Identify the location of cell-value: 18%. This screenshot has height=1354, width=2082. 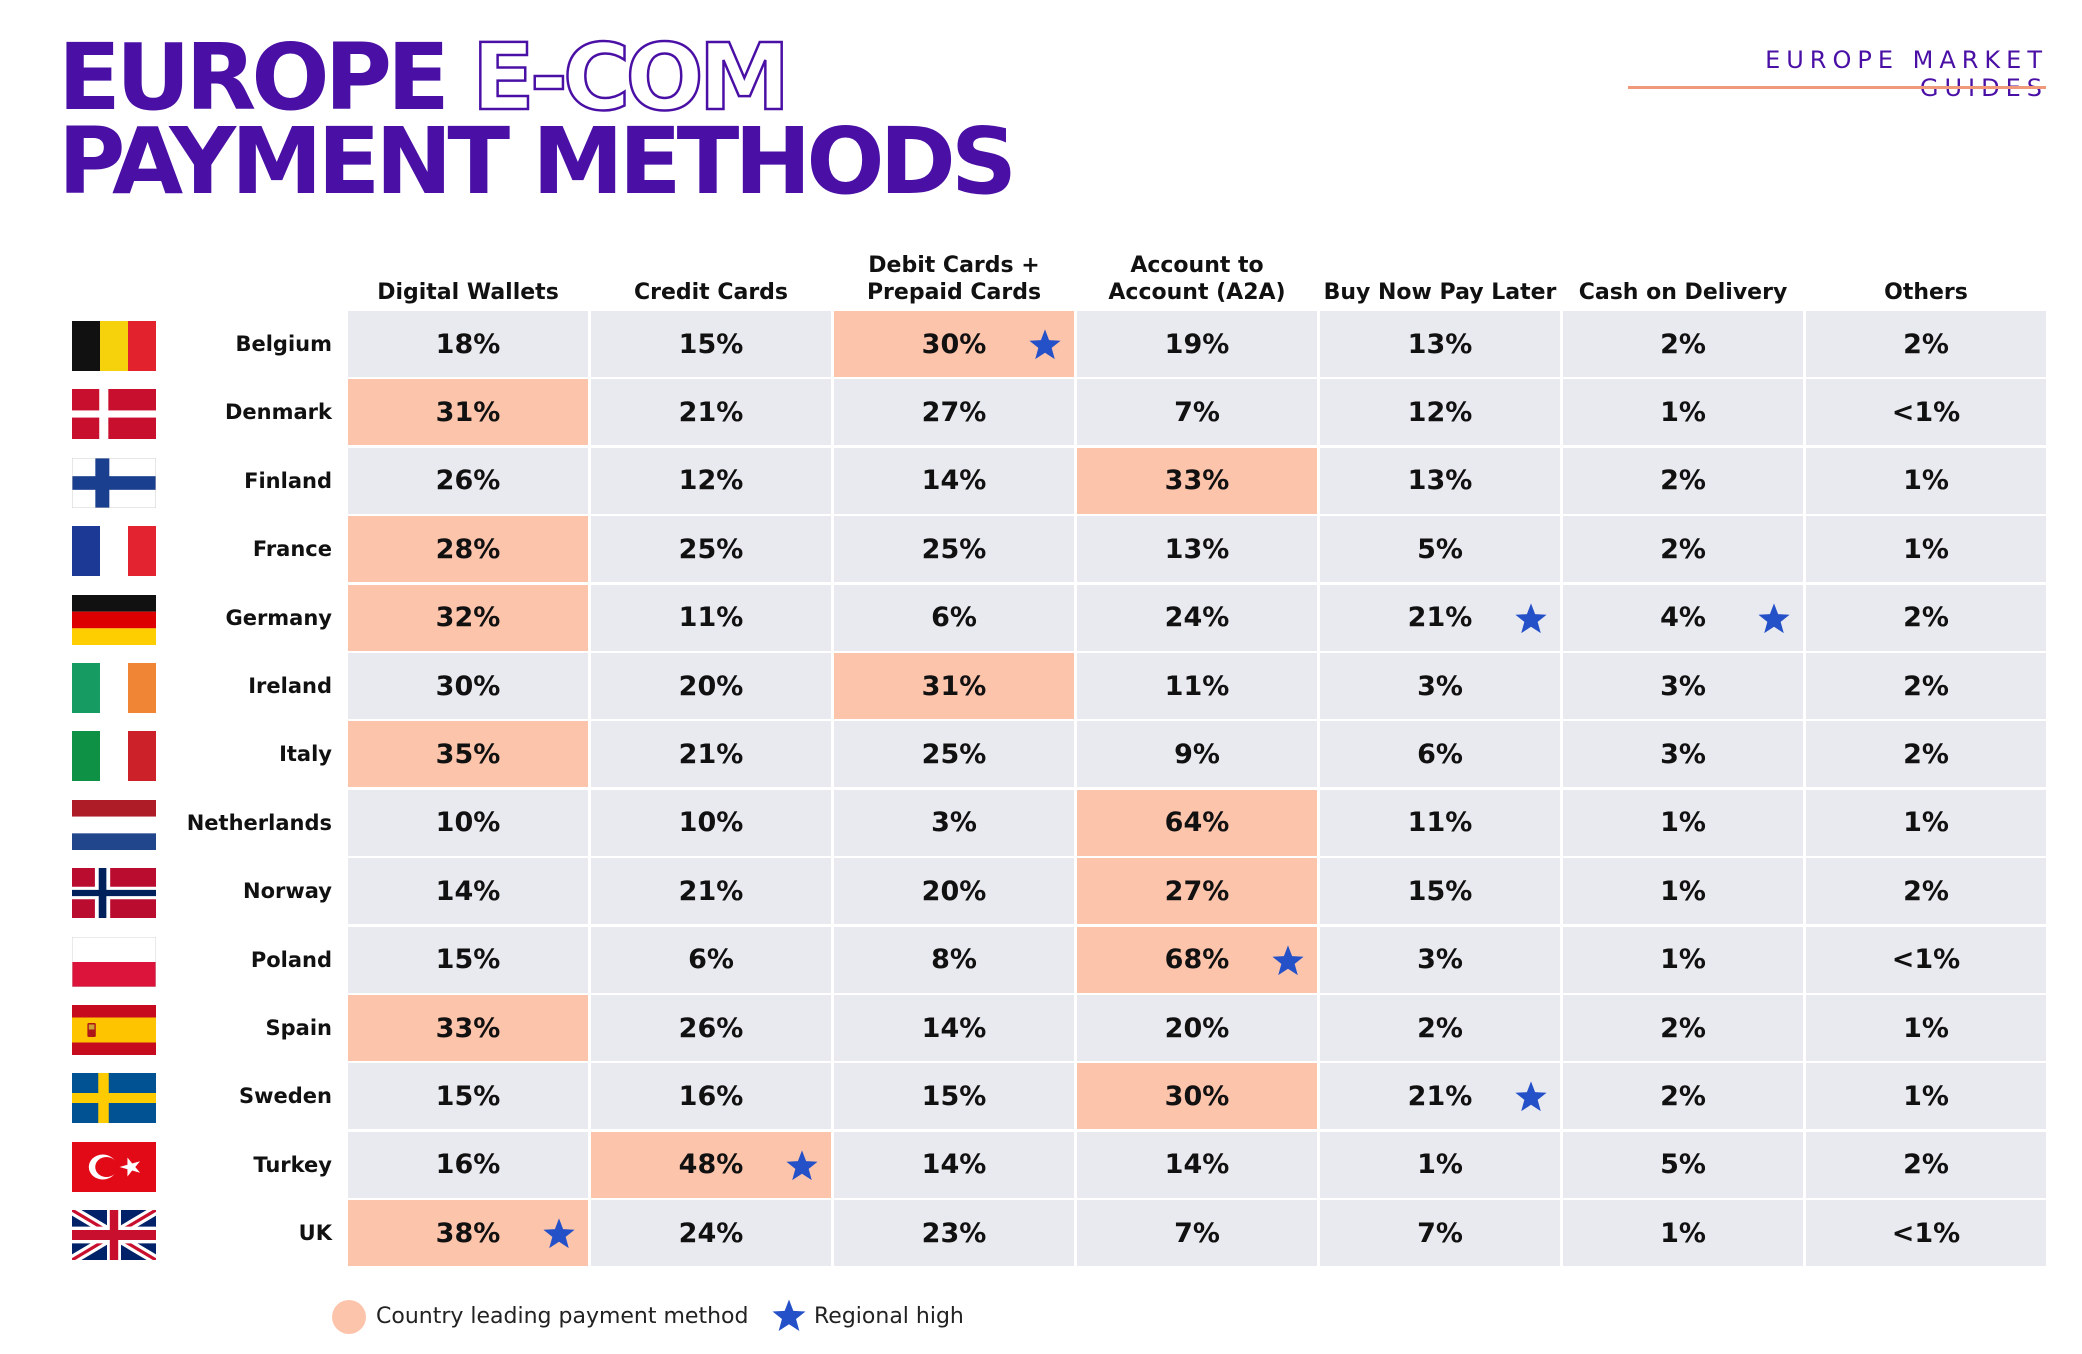
(468, 344).